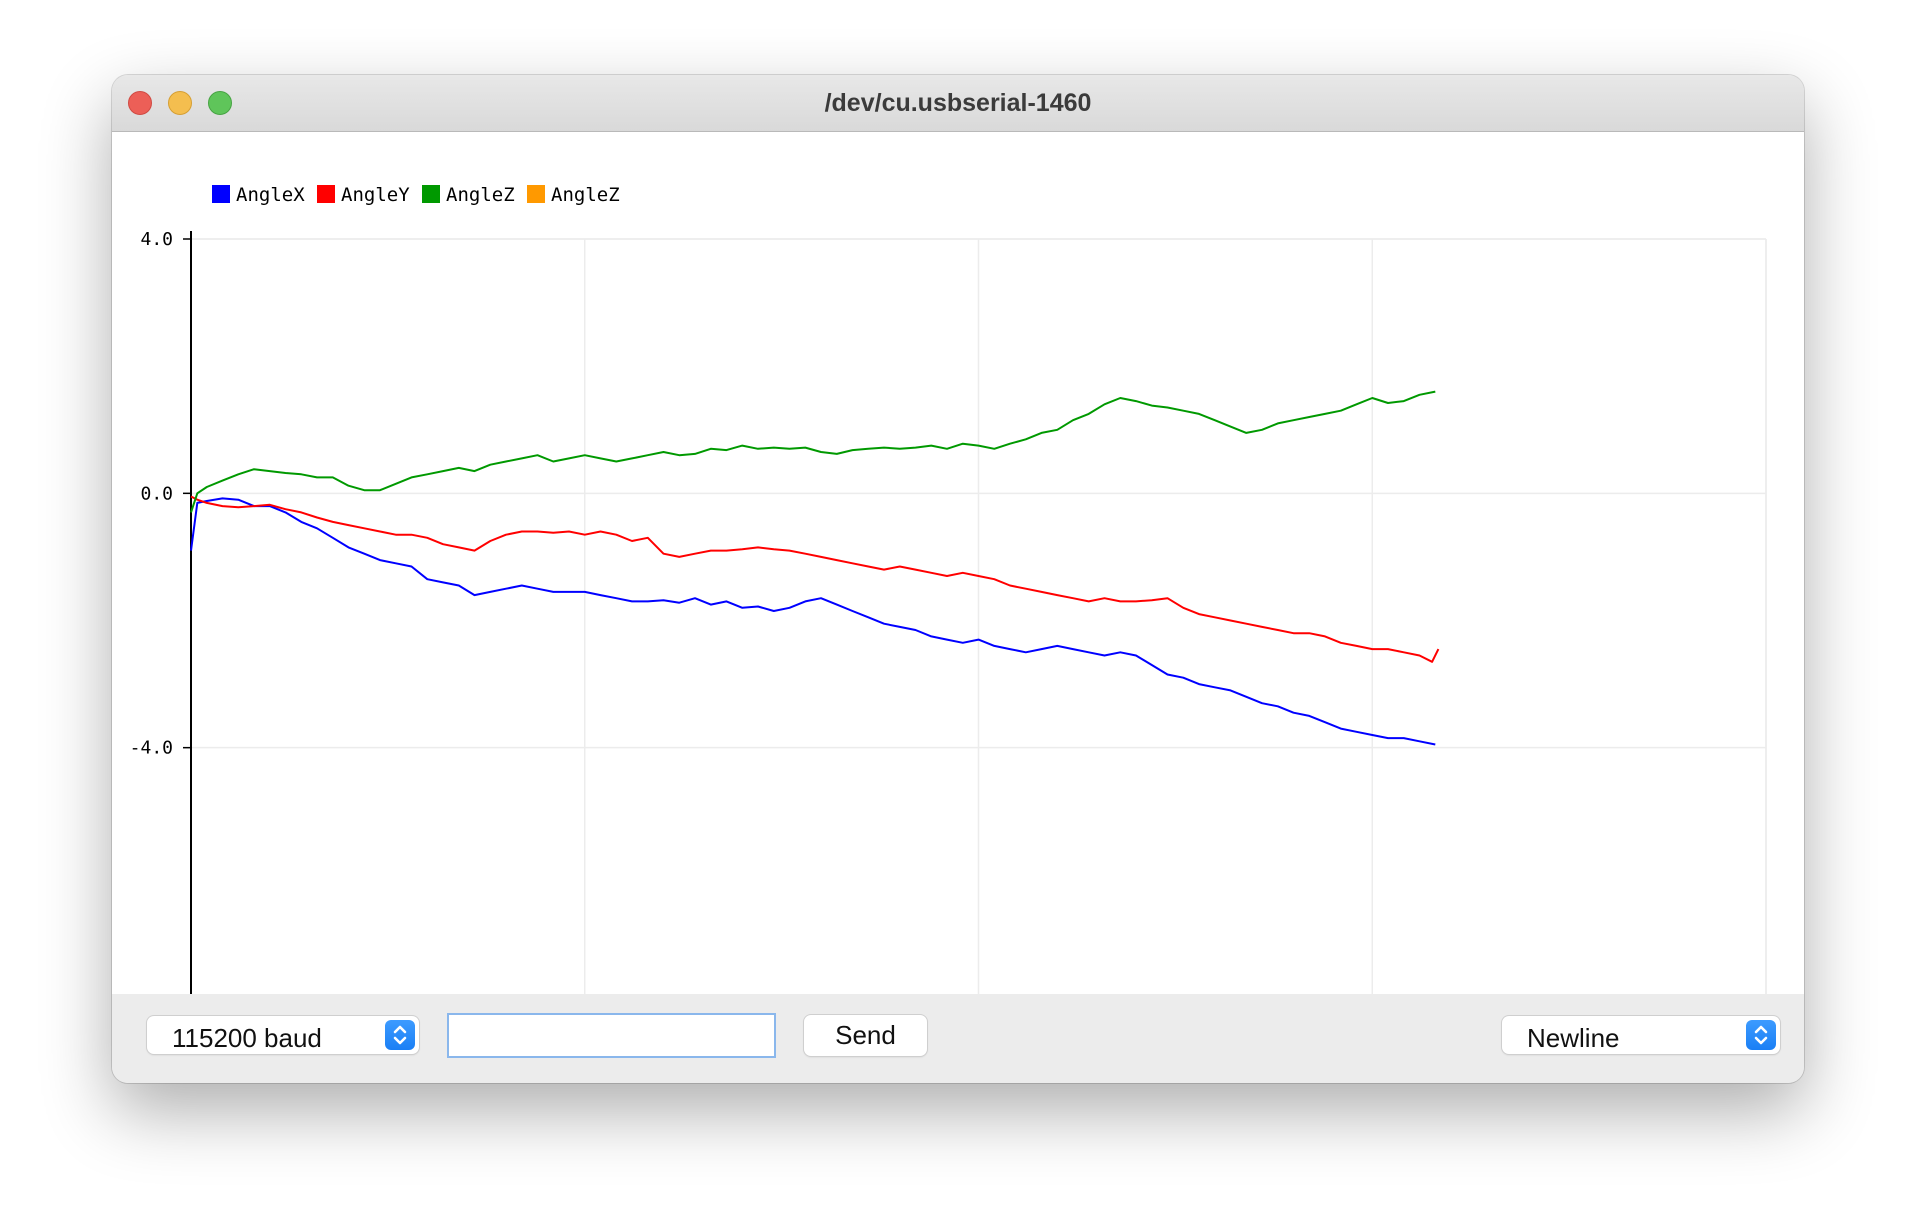 This screenshot has height=1228, width=1908. What do you see at coordinates (958, 1038) in the screenshot?
I see `bottom-toolbar: 115200 baud Send Newline` at bounding box center [958, 1038].